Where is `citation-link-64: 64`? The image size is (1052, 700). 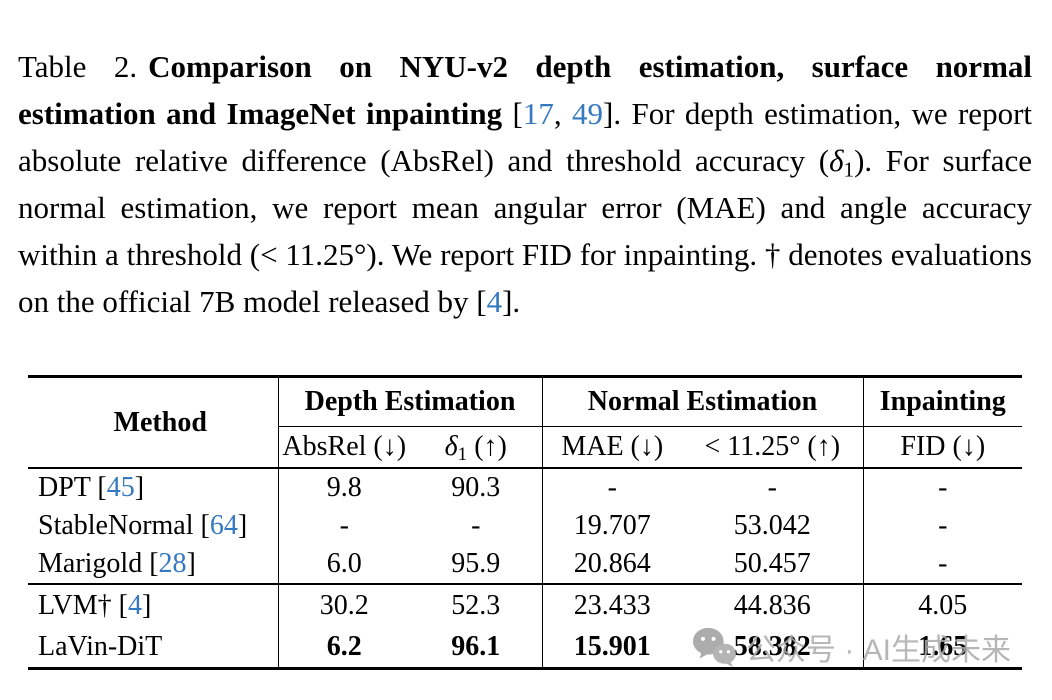 citation-link-64: 64 is located at coordinates (223, 525).